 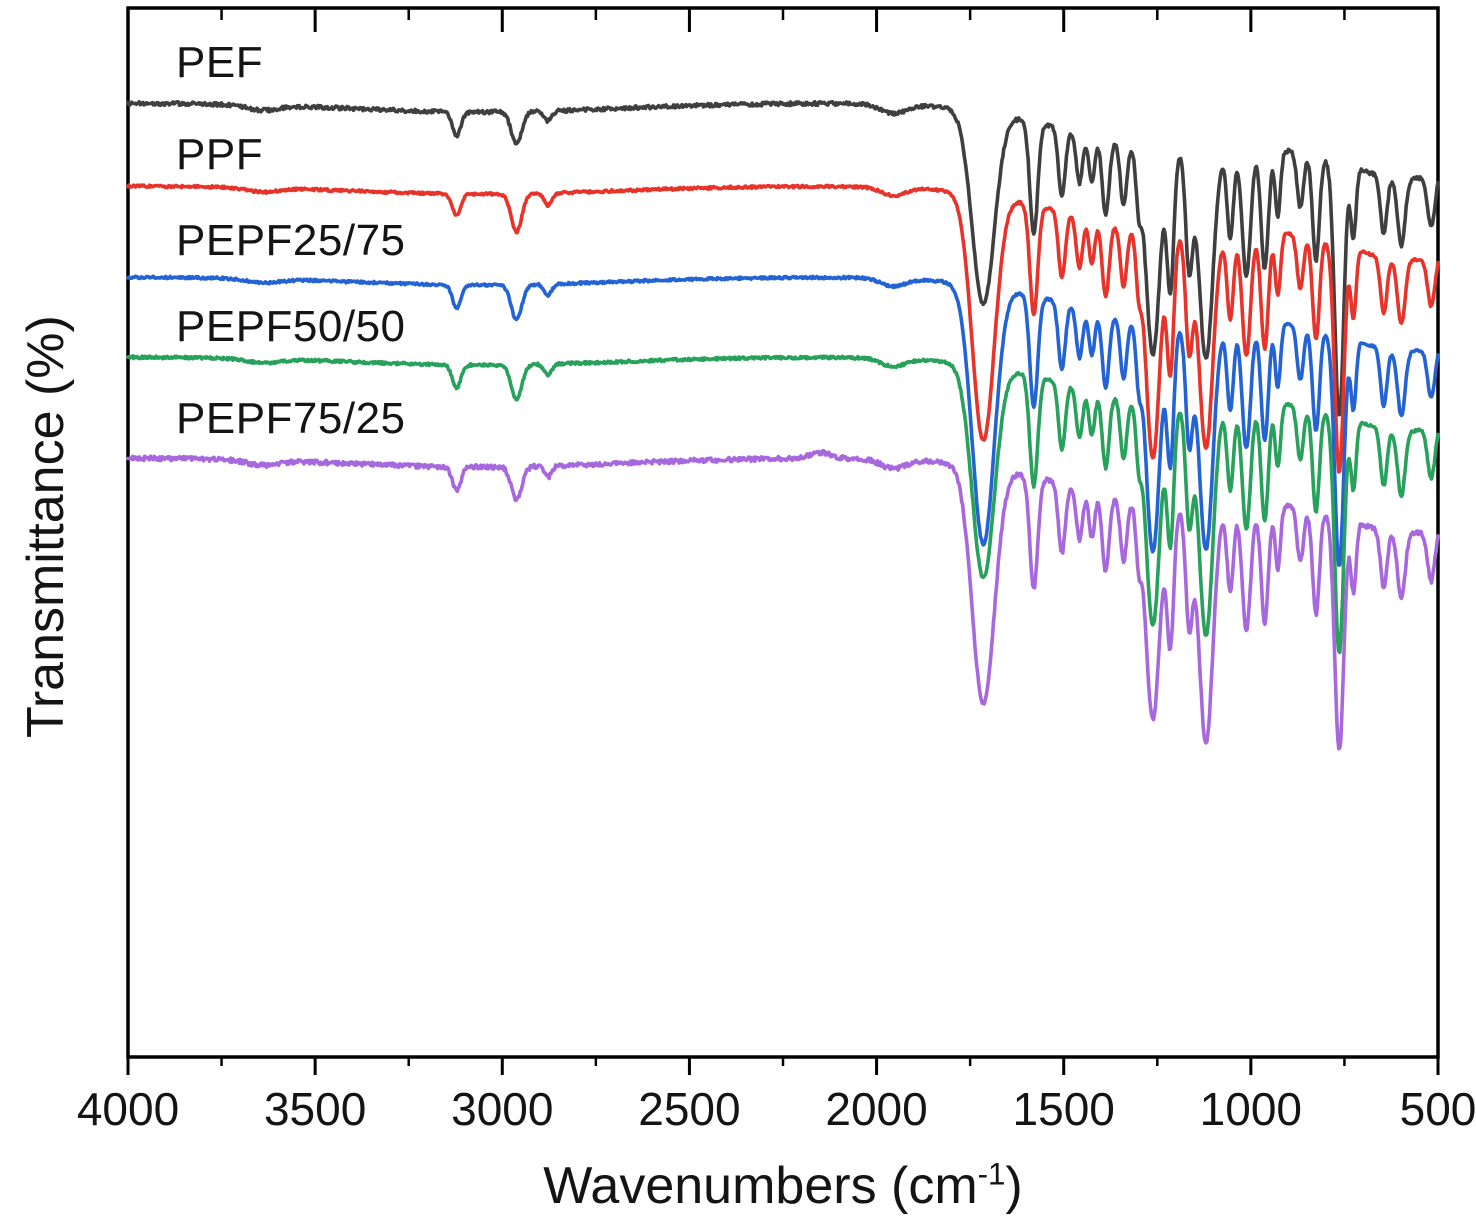 What do you see at coordinates (291, 240) in the screenshot?
I see `series-label: PEPF25/75` at bounding box center [291, 240].